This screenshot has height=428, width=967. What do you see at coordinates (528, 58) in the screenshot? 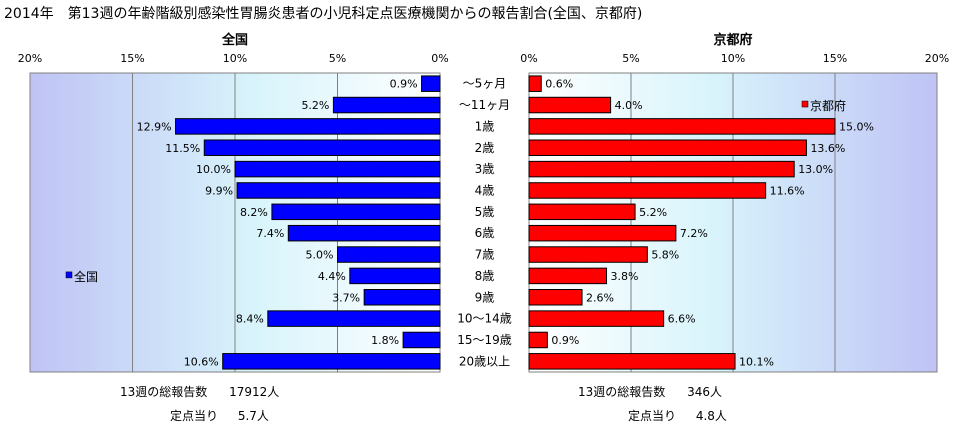
I see `kyoto-tick-label: 0%` at bounding box center [528, 58].